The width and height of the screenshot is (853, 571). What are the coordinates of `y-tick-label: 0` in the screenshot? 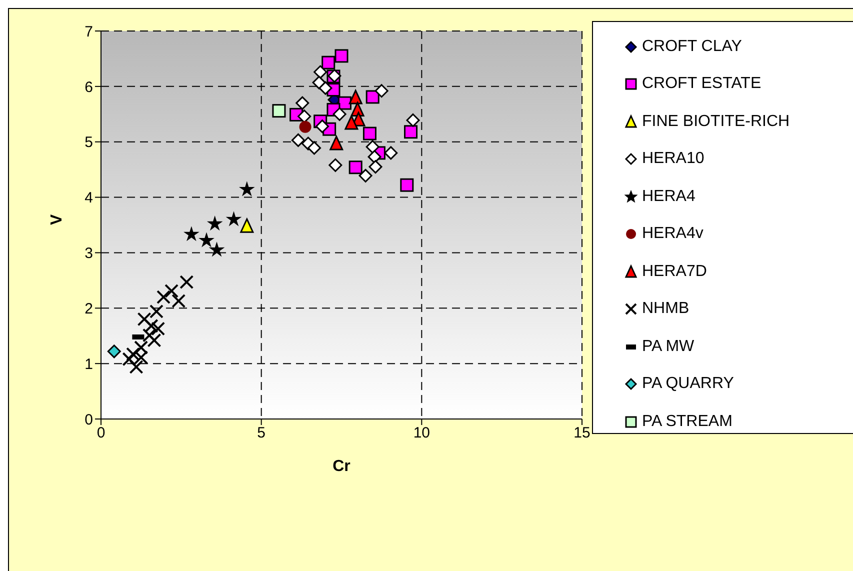 It's located at (88, 419).